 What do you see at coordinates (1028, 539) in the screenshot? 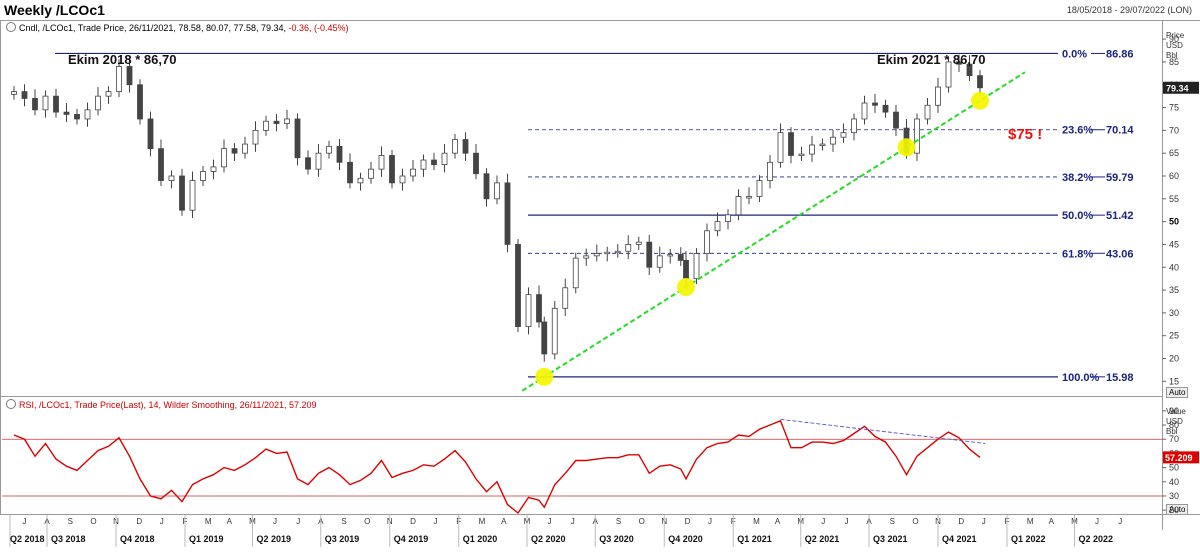
I see `time-axis-quarter-label: Q1 2022` at bounding box center [1028, 539].